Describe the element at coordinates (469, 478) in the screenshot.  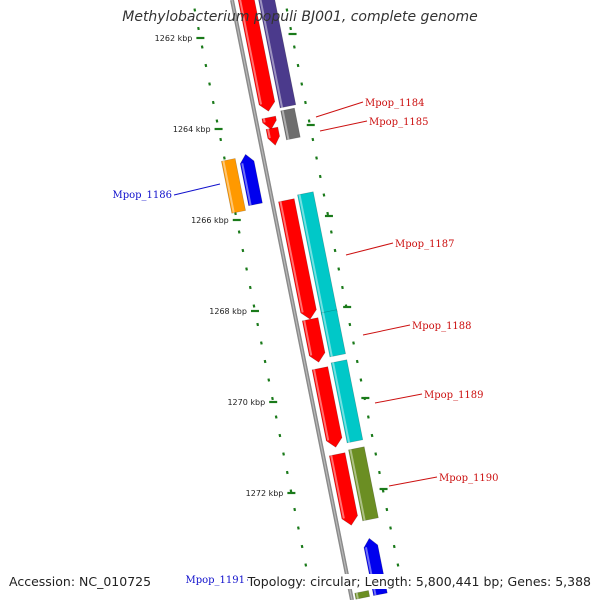
I see `gene-label: Mpop_1190` at that location.